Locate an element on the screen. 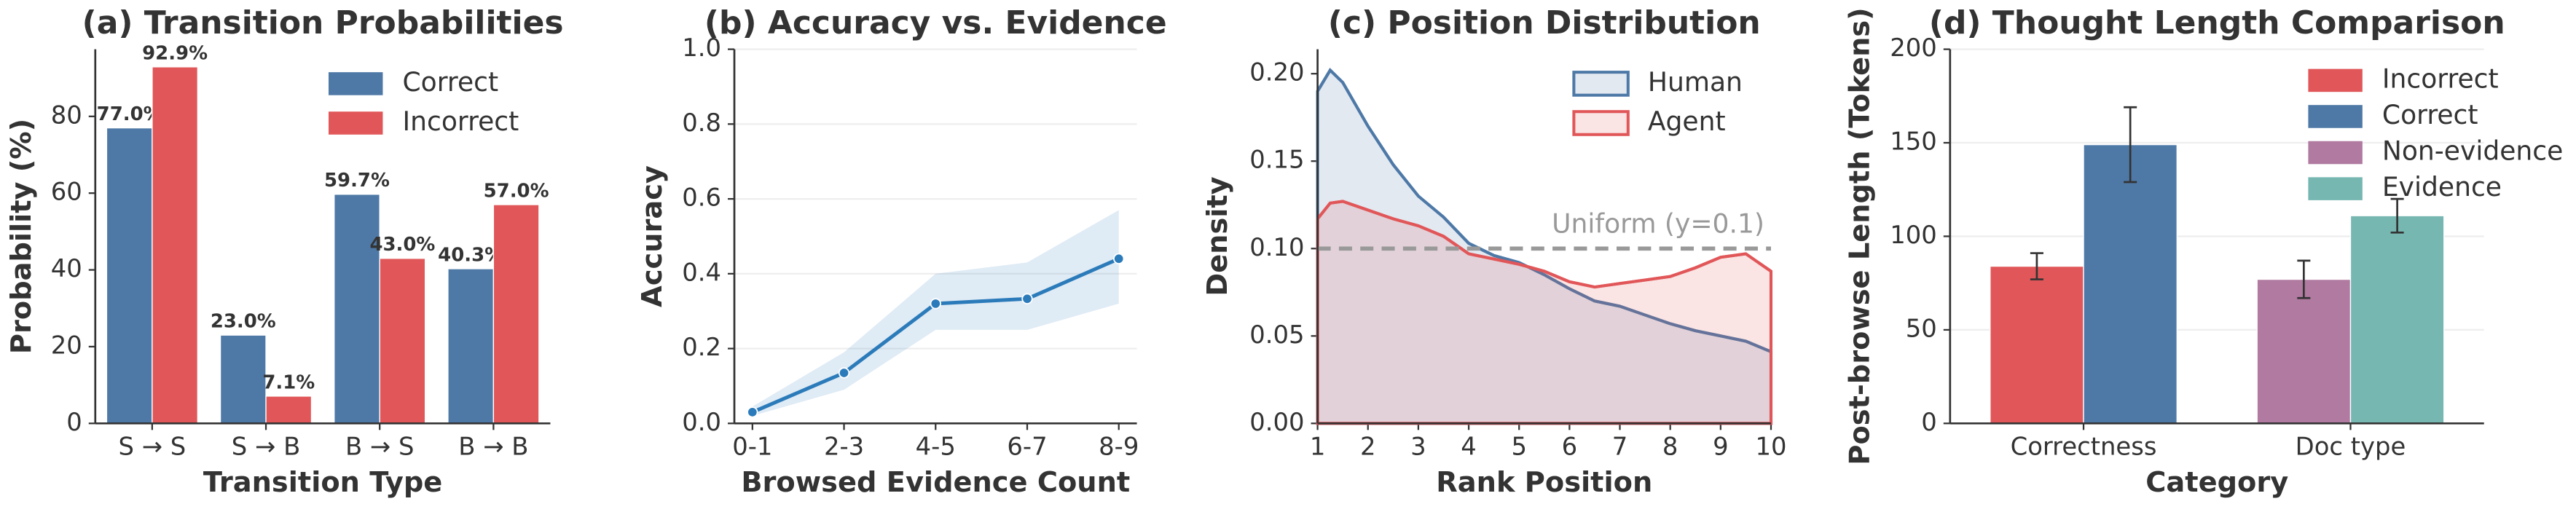  x-tick-label: 10 is located at coordinates (1770, 447).